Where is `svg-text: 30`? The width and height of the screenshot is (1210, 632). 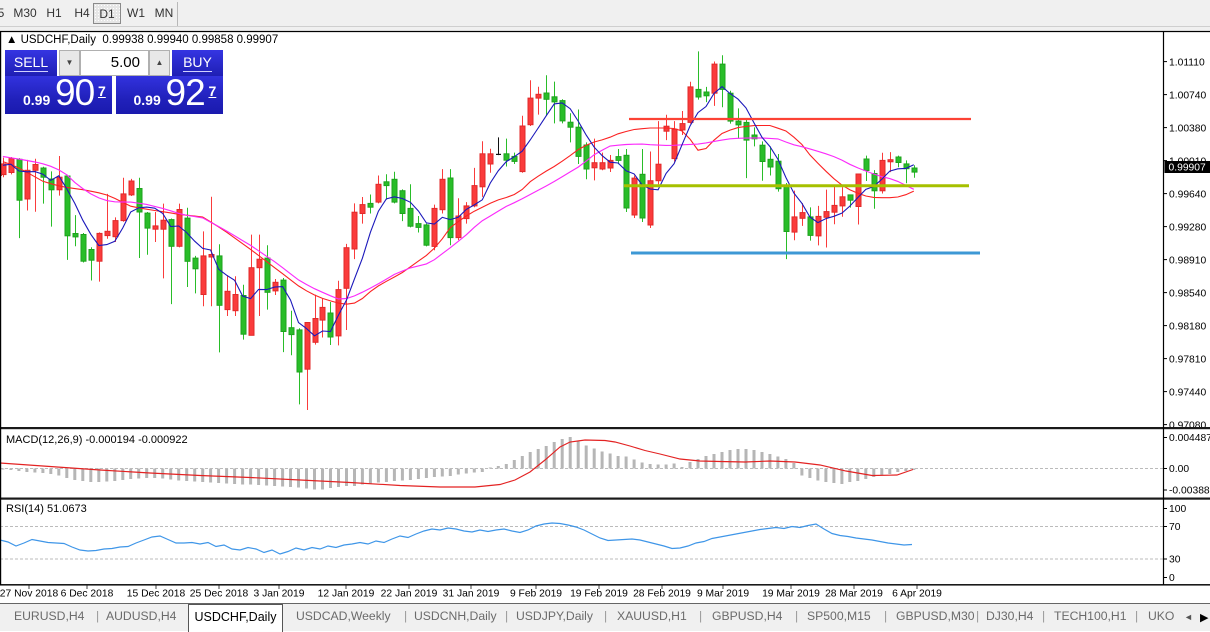
svg-text: 30 is located at coordinates (1175, 560).